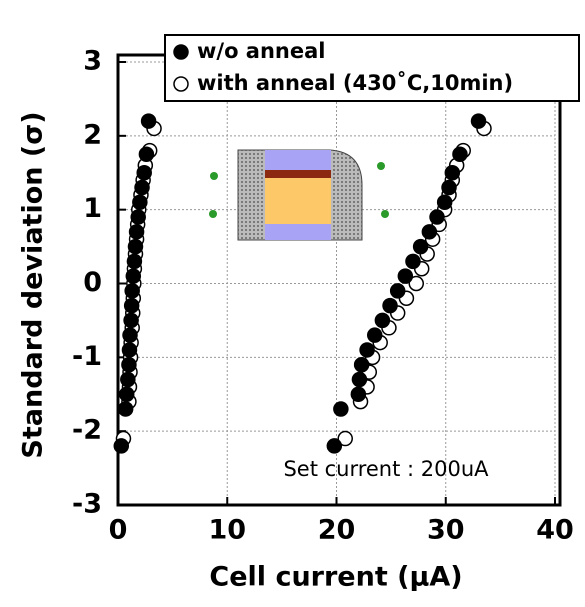 The width and height of the screenshot is (585, 607). Describe the element at coordinates (446, 530) in the screenshot. I see `x-tick-label: 30` at that location.